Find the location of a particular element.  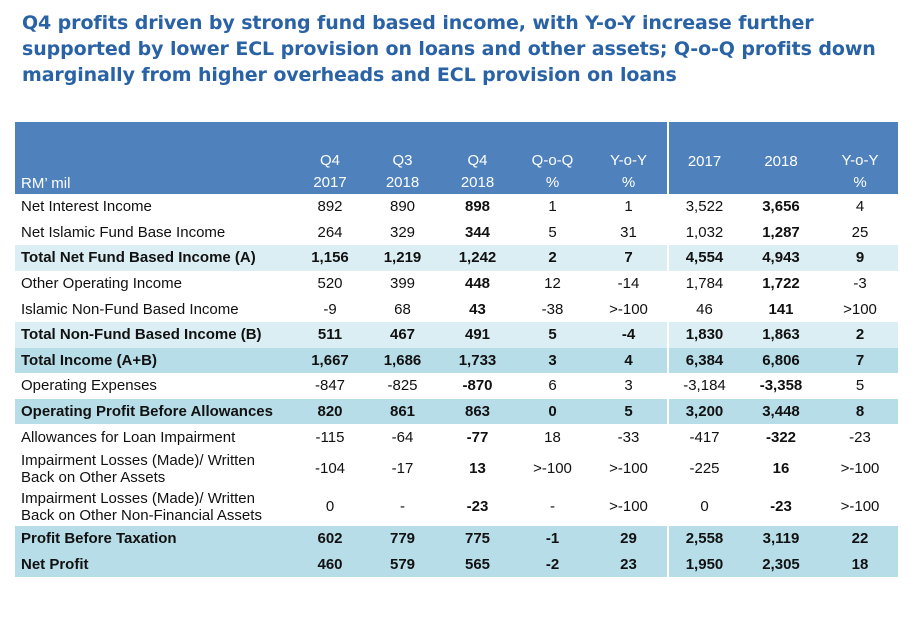

cell-value: -417 is located at coordinates (703, 437).